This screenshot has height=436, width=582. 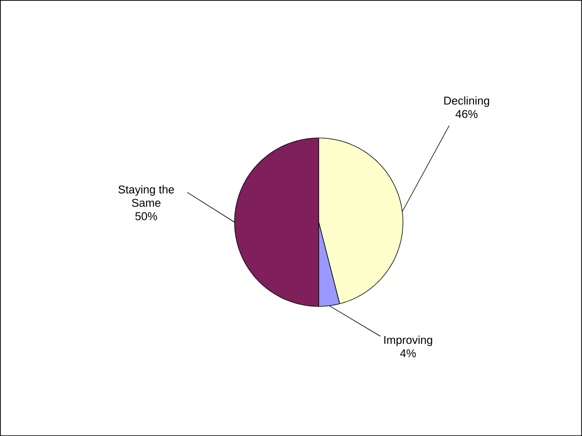 What do you see at coordinates (408, 353) in the screenshot?
I see `data-label: 4%` at bounding box center [408, 353].